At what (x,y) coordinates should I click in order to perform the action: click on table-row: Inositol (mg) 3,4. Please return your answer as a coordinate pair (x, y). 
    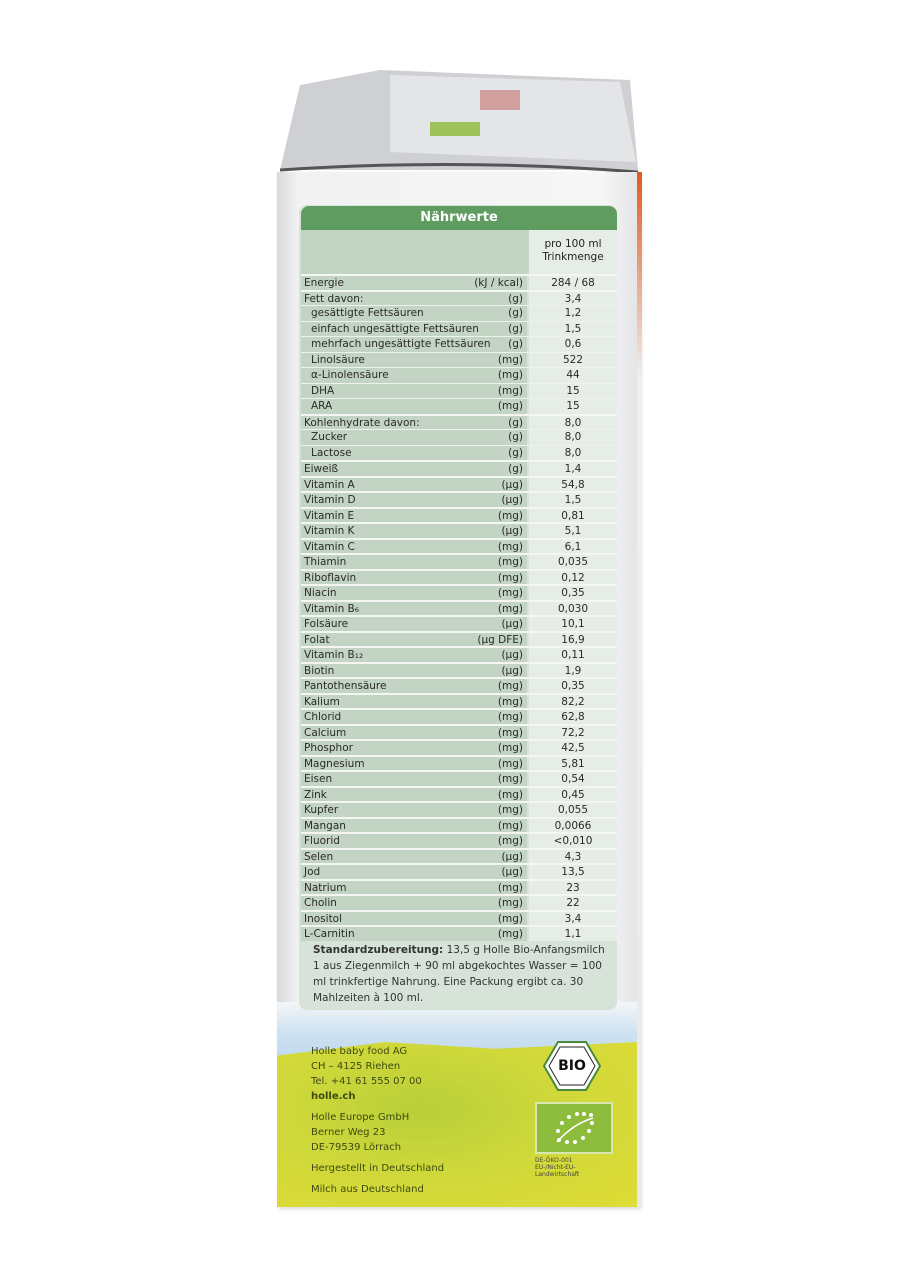
    Looking at the image, I should click on (459, 917).